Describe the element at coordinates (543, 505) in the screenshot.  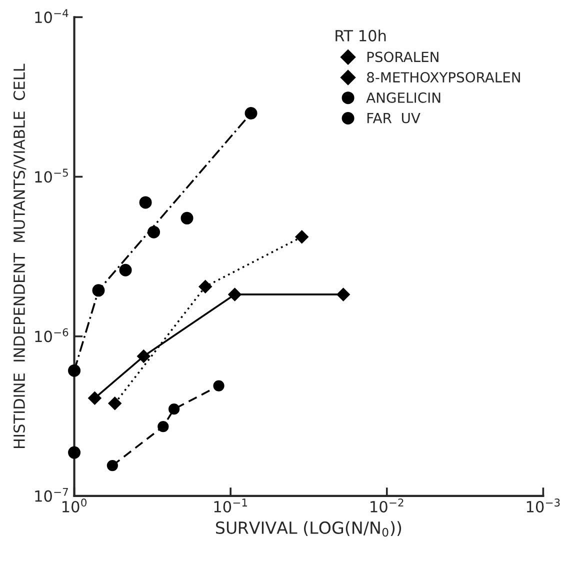
I see `x-tick-label: 10$^{−3}$` at that location.